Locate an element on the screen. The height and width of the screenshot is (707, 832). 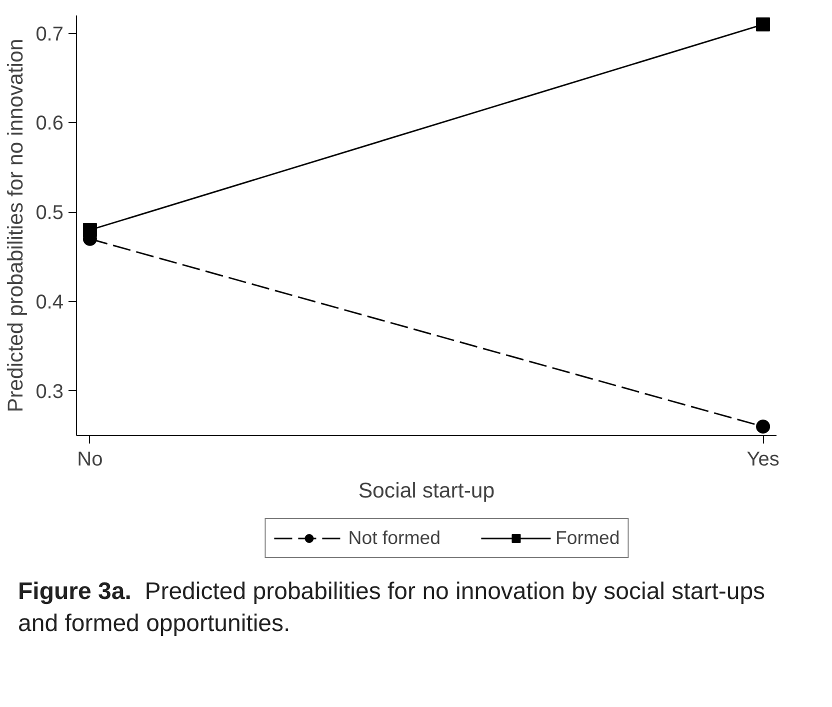
caption: Figure 3a. is located at coordinates (75, 591).